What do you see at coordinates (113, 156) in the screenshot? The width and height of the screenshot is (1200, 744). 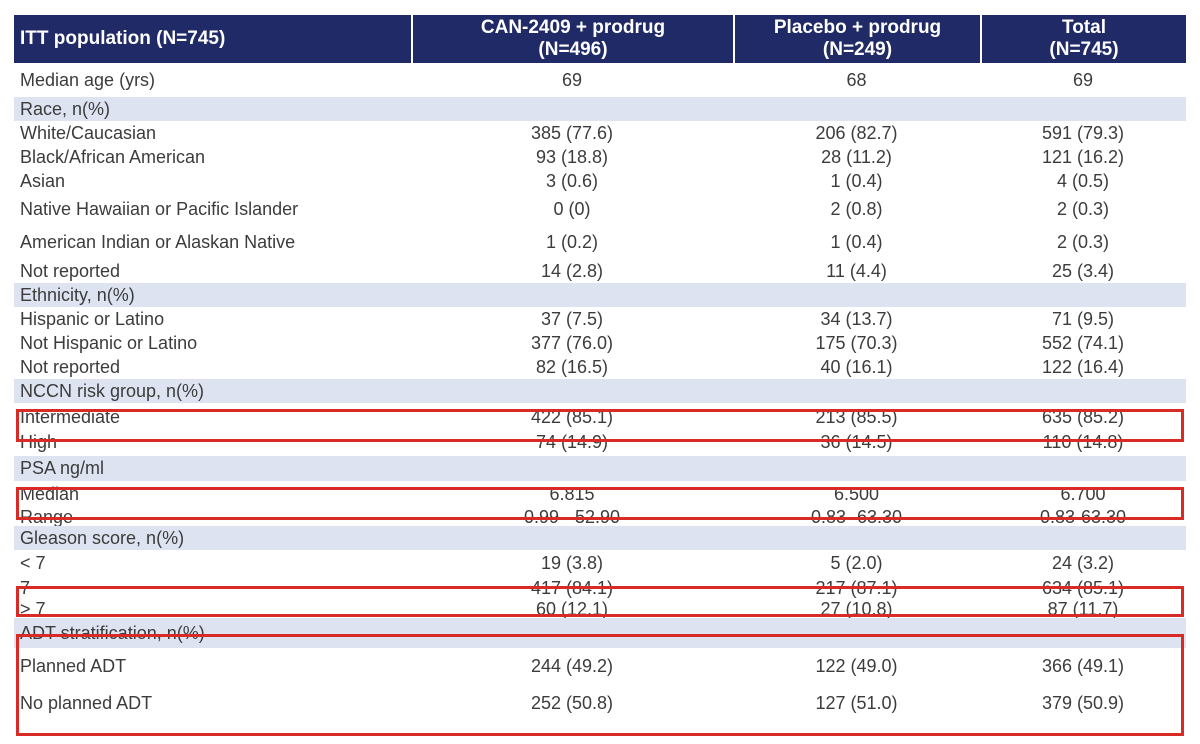 I see `row-label: Black/African American` at bounding box center [113, 156].